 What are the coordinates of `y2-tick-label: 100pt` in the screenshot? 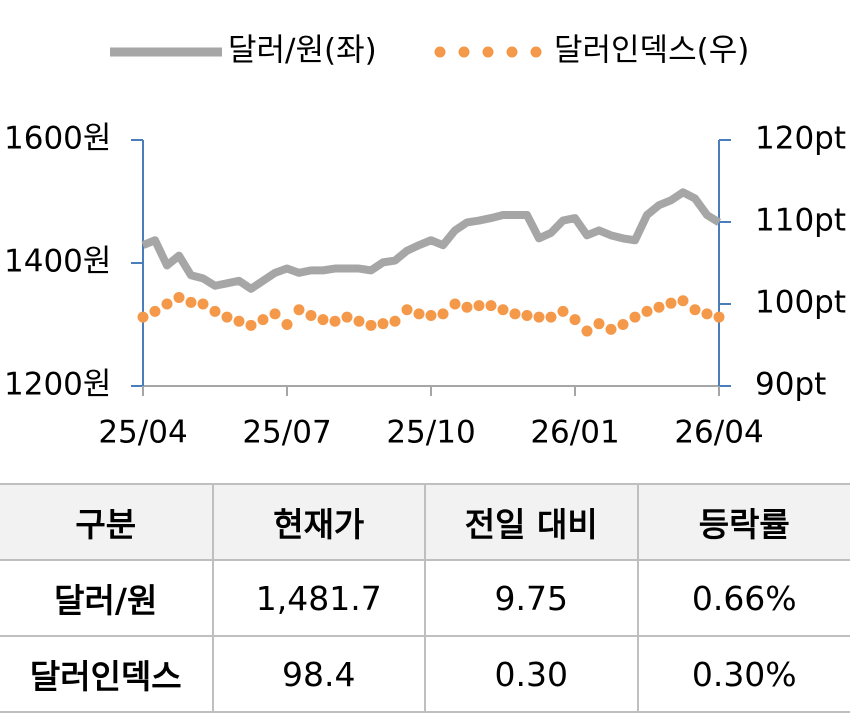 It's located at (800, 303).